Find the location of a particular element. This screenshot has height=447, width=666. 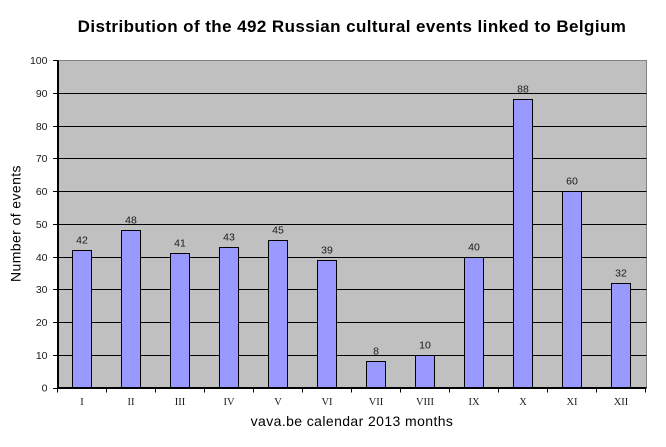

svg-text: 70 is located at coordinates (42, 159).